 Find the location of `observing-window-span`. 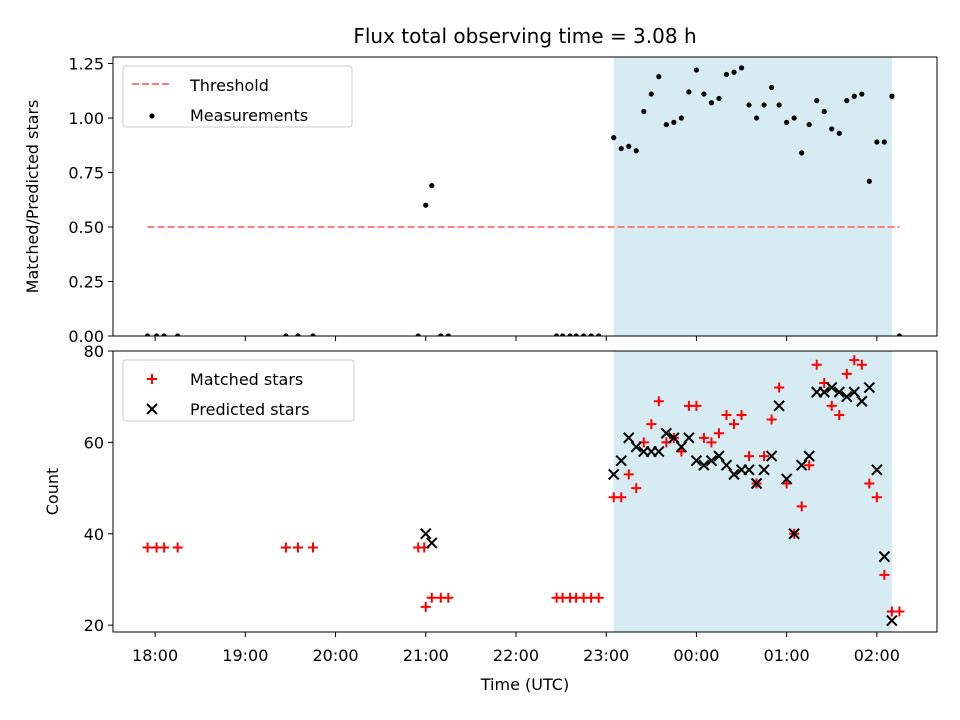

observing-window-span is located at coordinates (752, 196).